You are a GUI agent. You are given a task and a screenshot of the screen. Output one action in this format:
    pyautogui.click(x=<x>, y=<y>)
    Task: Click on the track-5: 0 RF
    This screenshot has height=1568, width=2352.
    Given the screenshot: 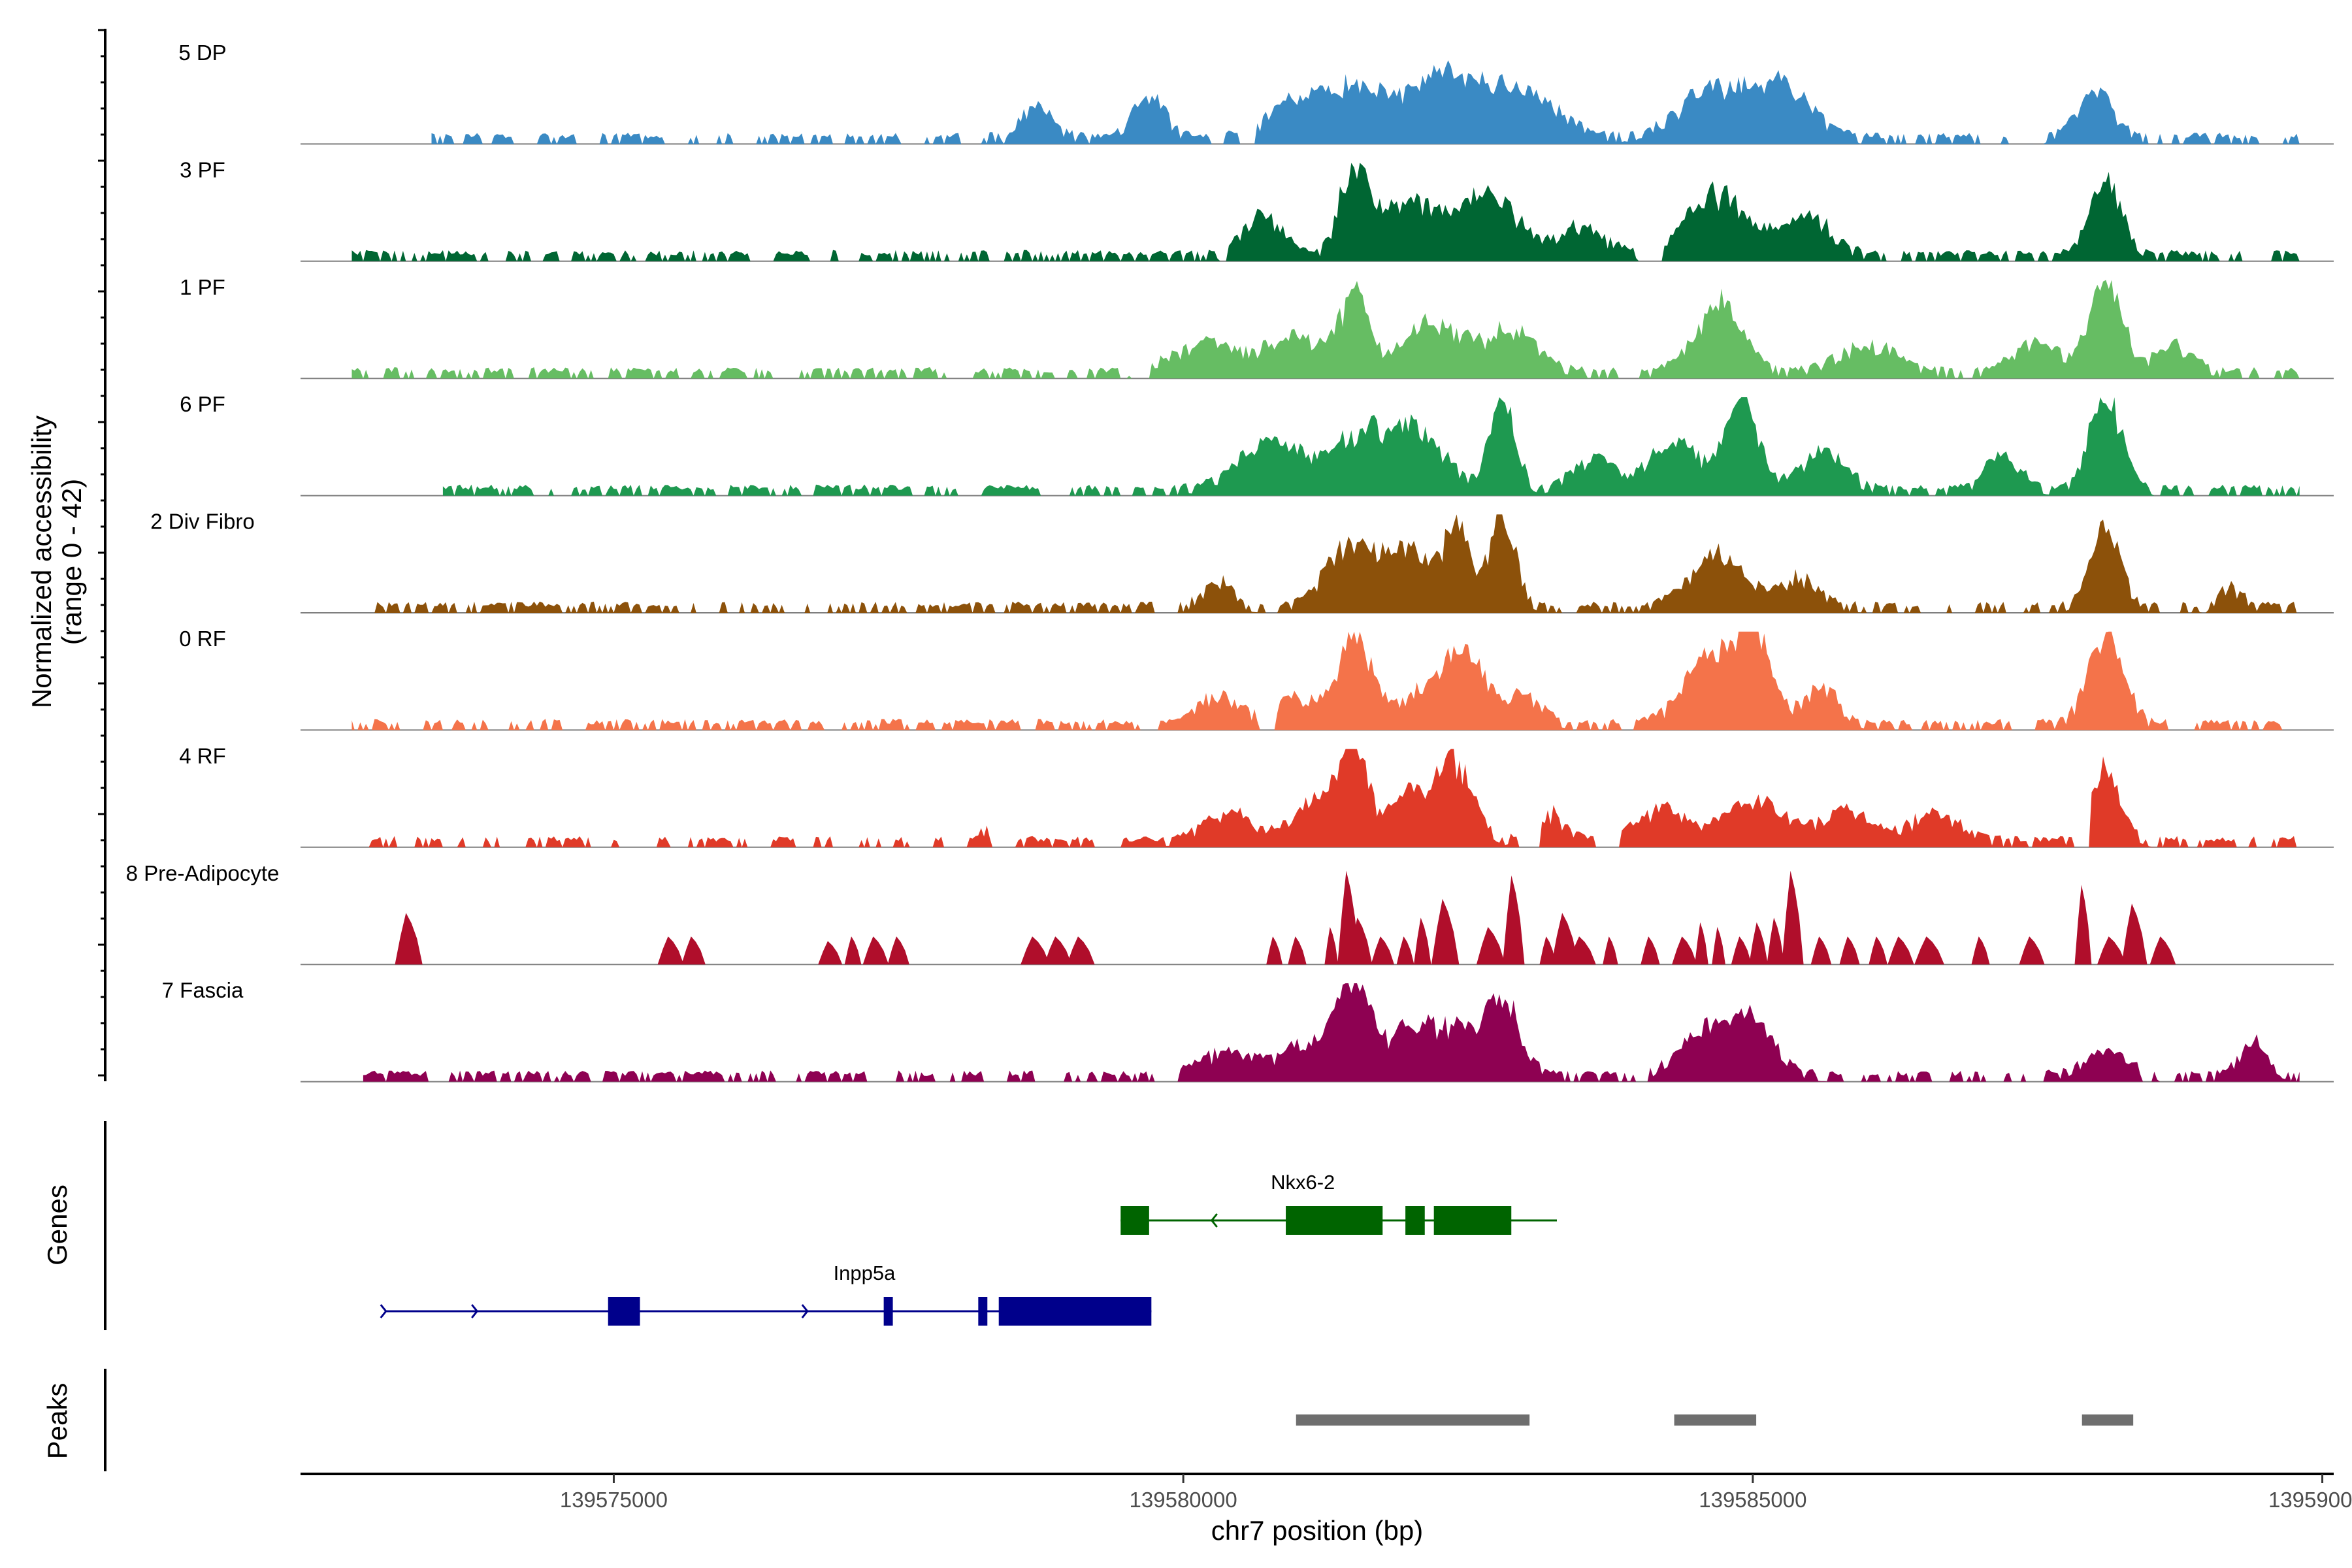 What is the action you would take?
    pyautogui.click(x=1256, y=679)
    